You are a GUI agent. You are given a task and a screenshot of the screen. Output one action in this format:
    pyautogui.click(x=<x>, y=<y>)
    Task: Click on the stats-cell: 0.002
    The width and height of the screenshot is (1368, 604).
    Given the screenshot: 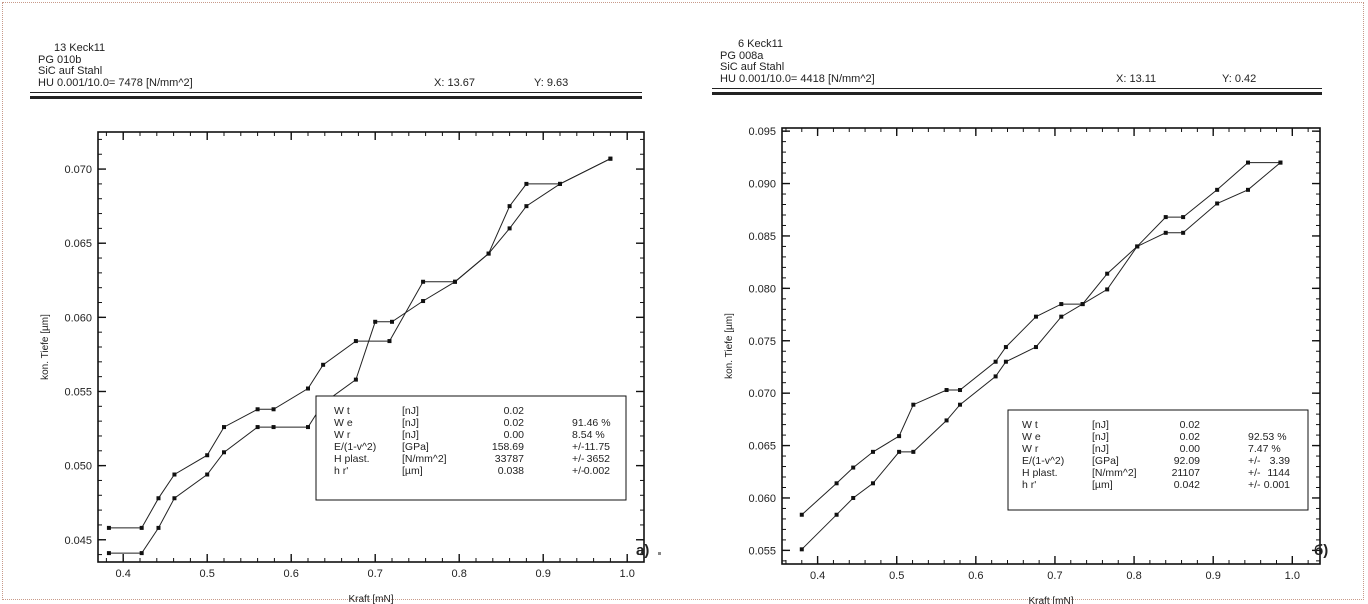 What is the action you would take?
    pyautogui.click(x=597, y=471)
    